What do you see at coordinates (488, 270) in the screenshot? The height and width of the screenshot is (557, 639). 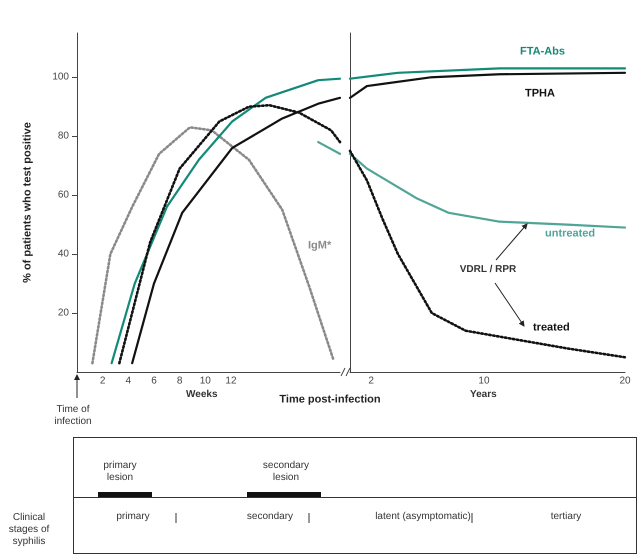 I see `annotation: VDRL / RPR` at bounding box center [488, 270].